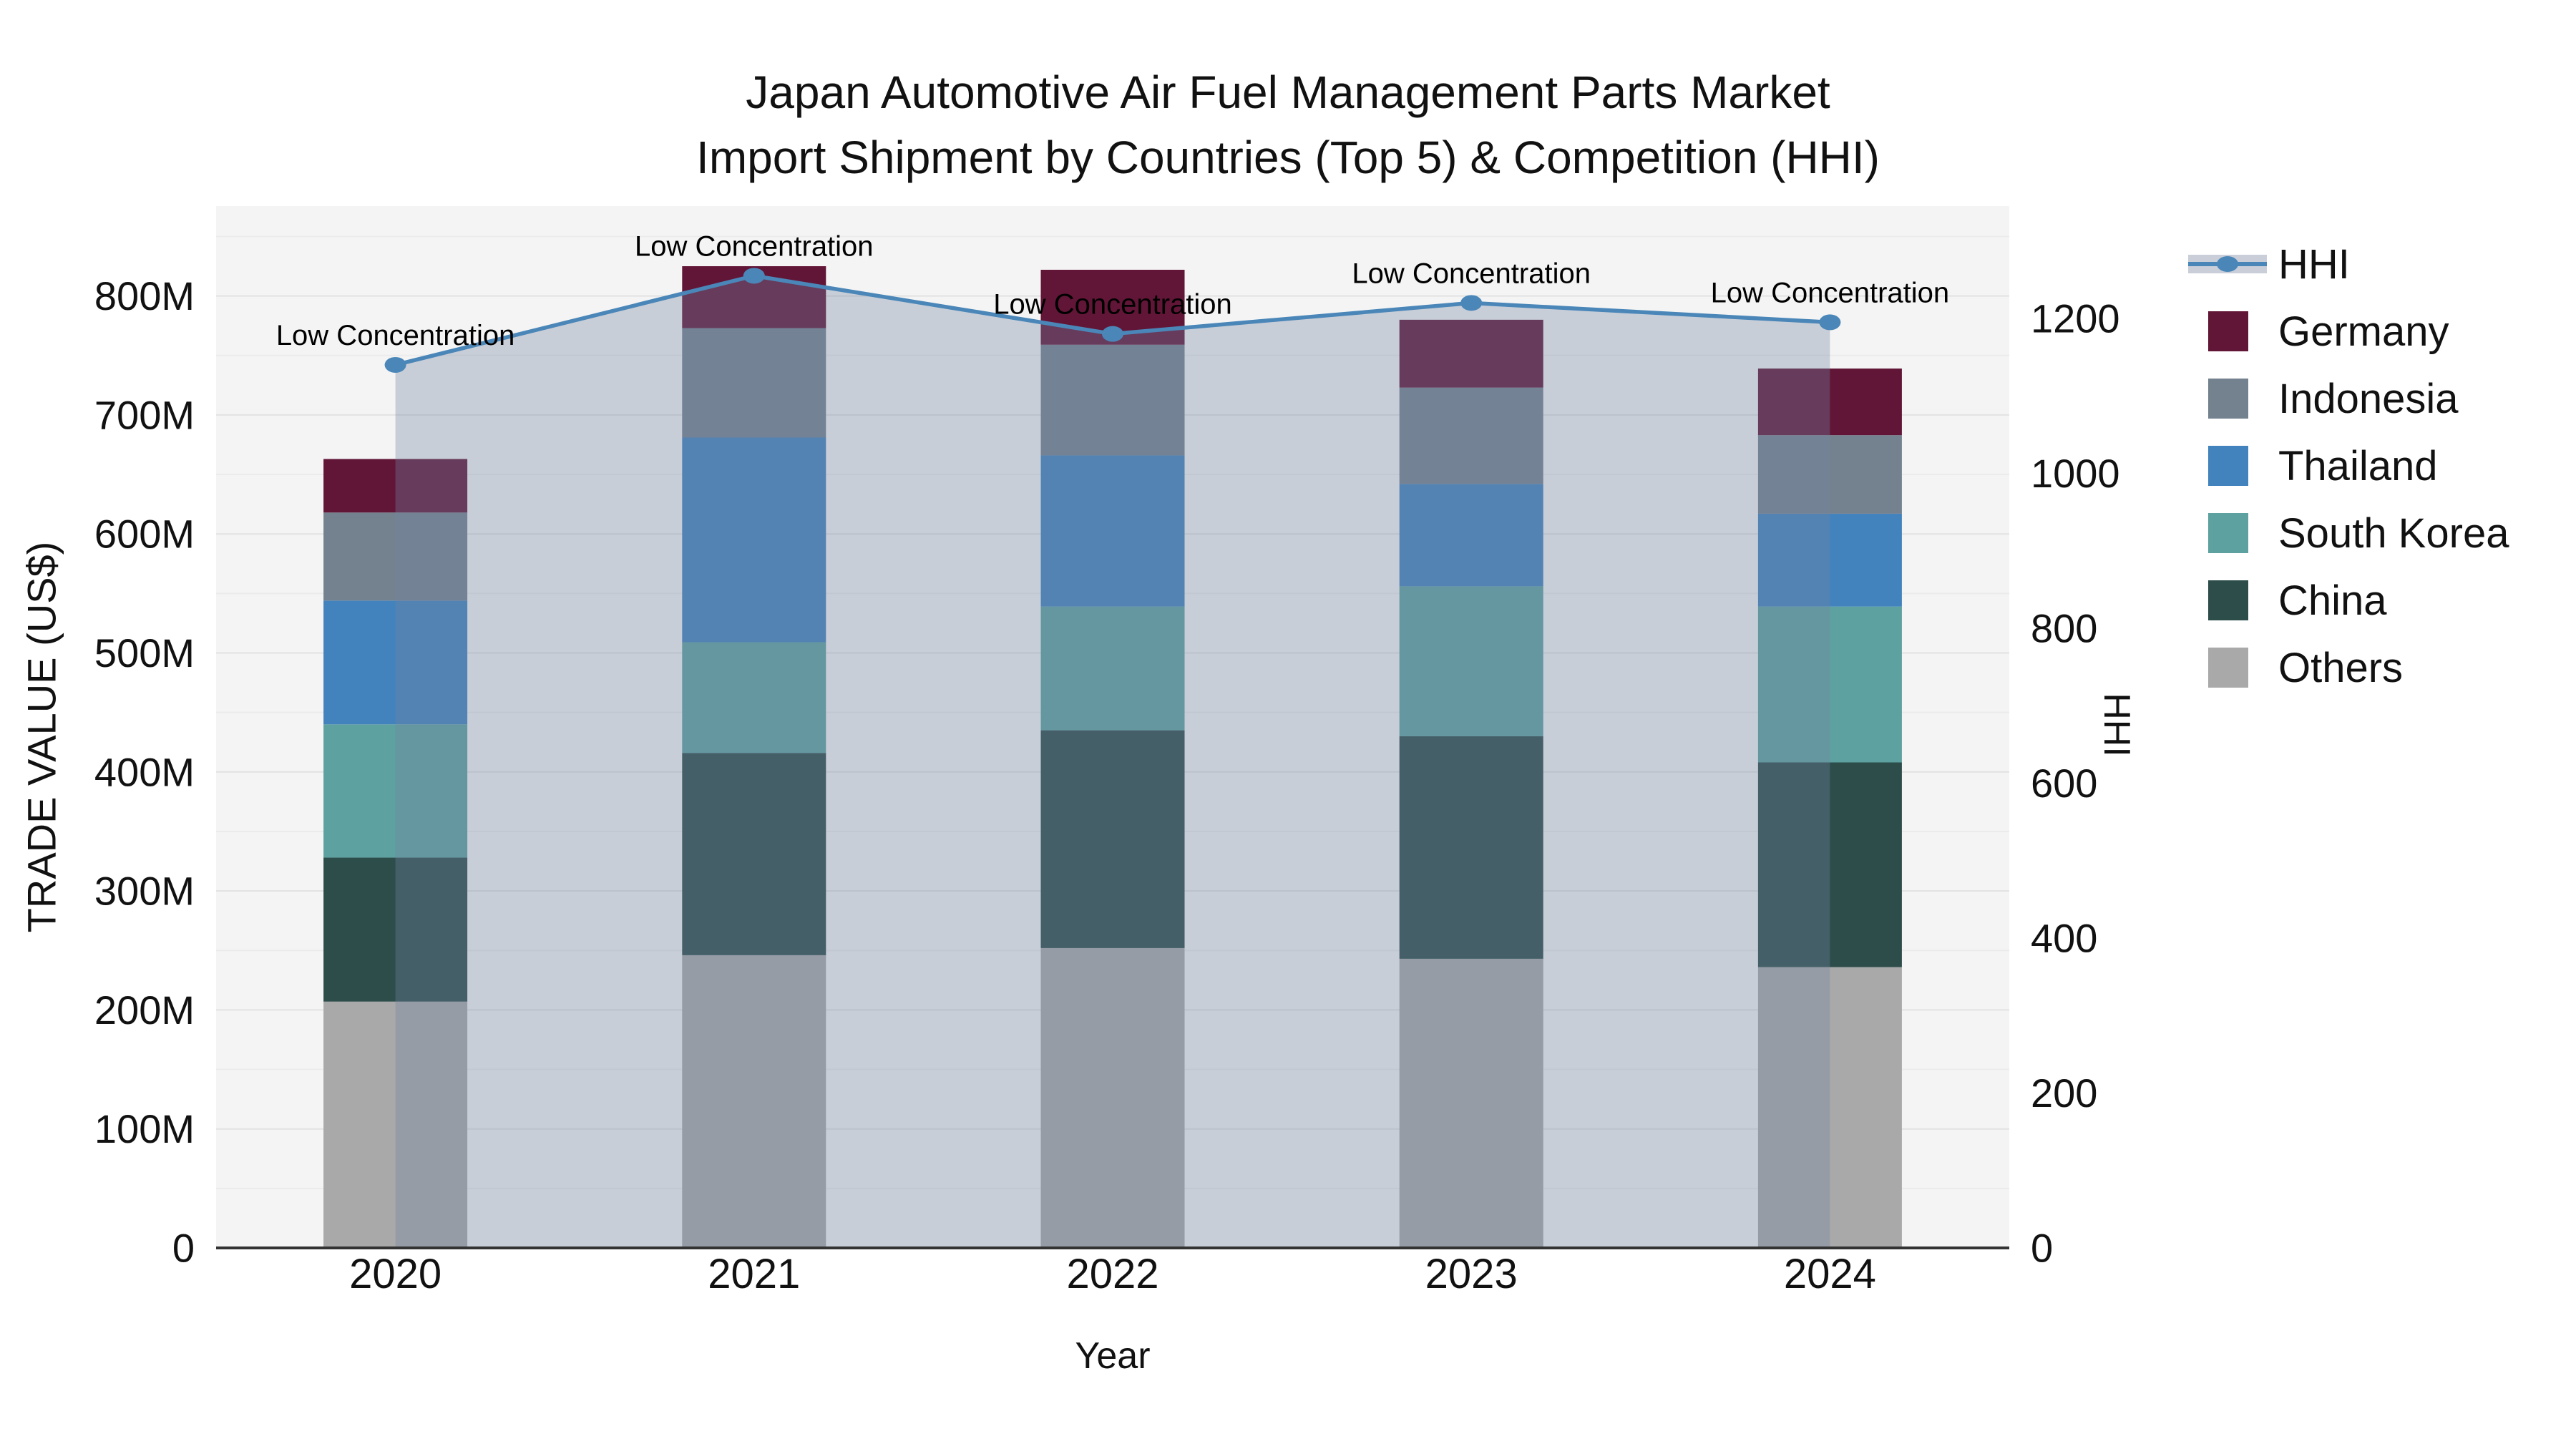  I want to click on bar-segment-south-korea-2020, so click(395, 791).